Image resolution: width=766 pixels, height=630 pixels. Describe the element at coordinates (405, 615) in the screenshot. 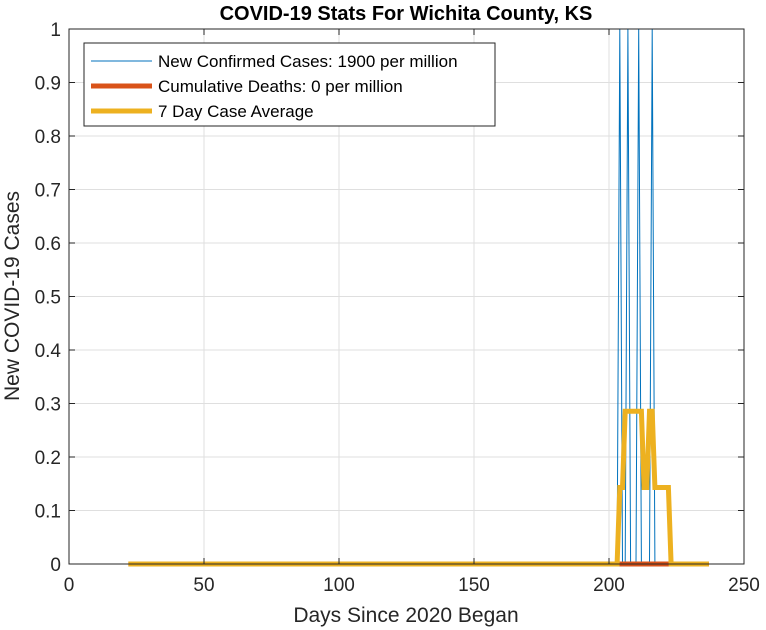

I see `x-axis-label: Days Since 2020 Began` at that location.